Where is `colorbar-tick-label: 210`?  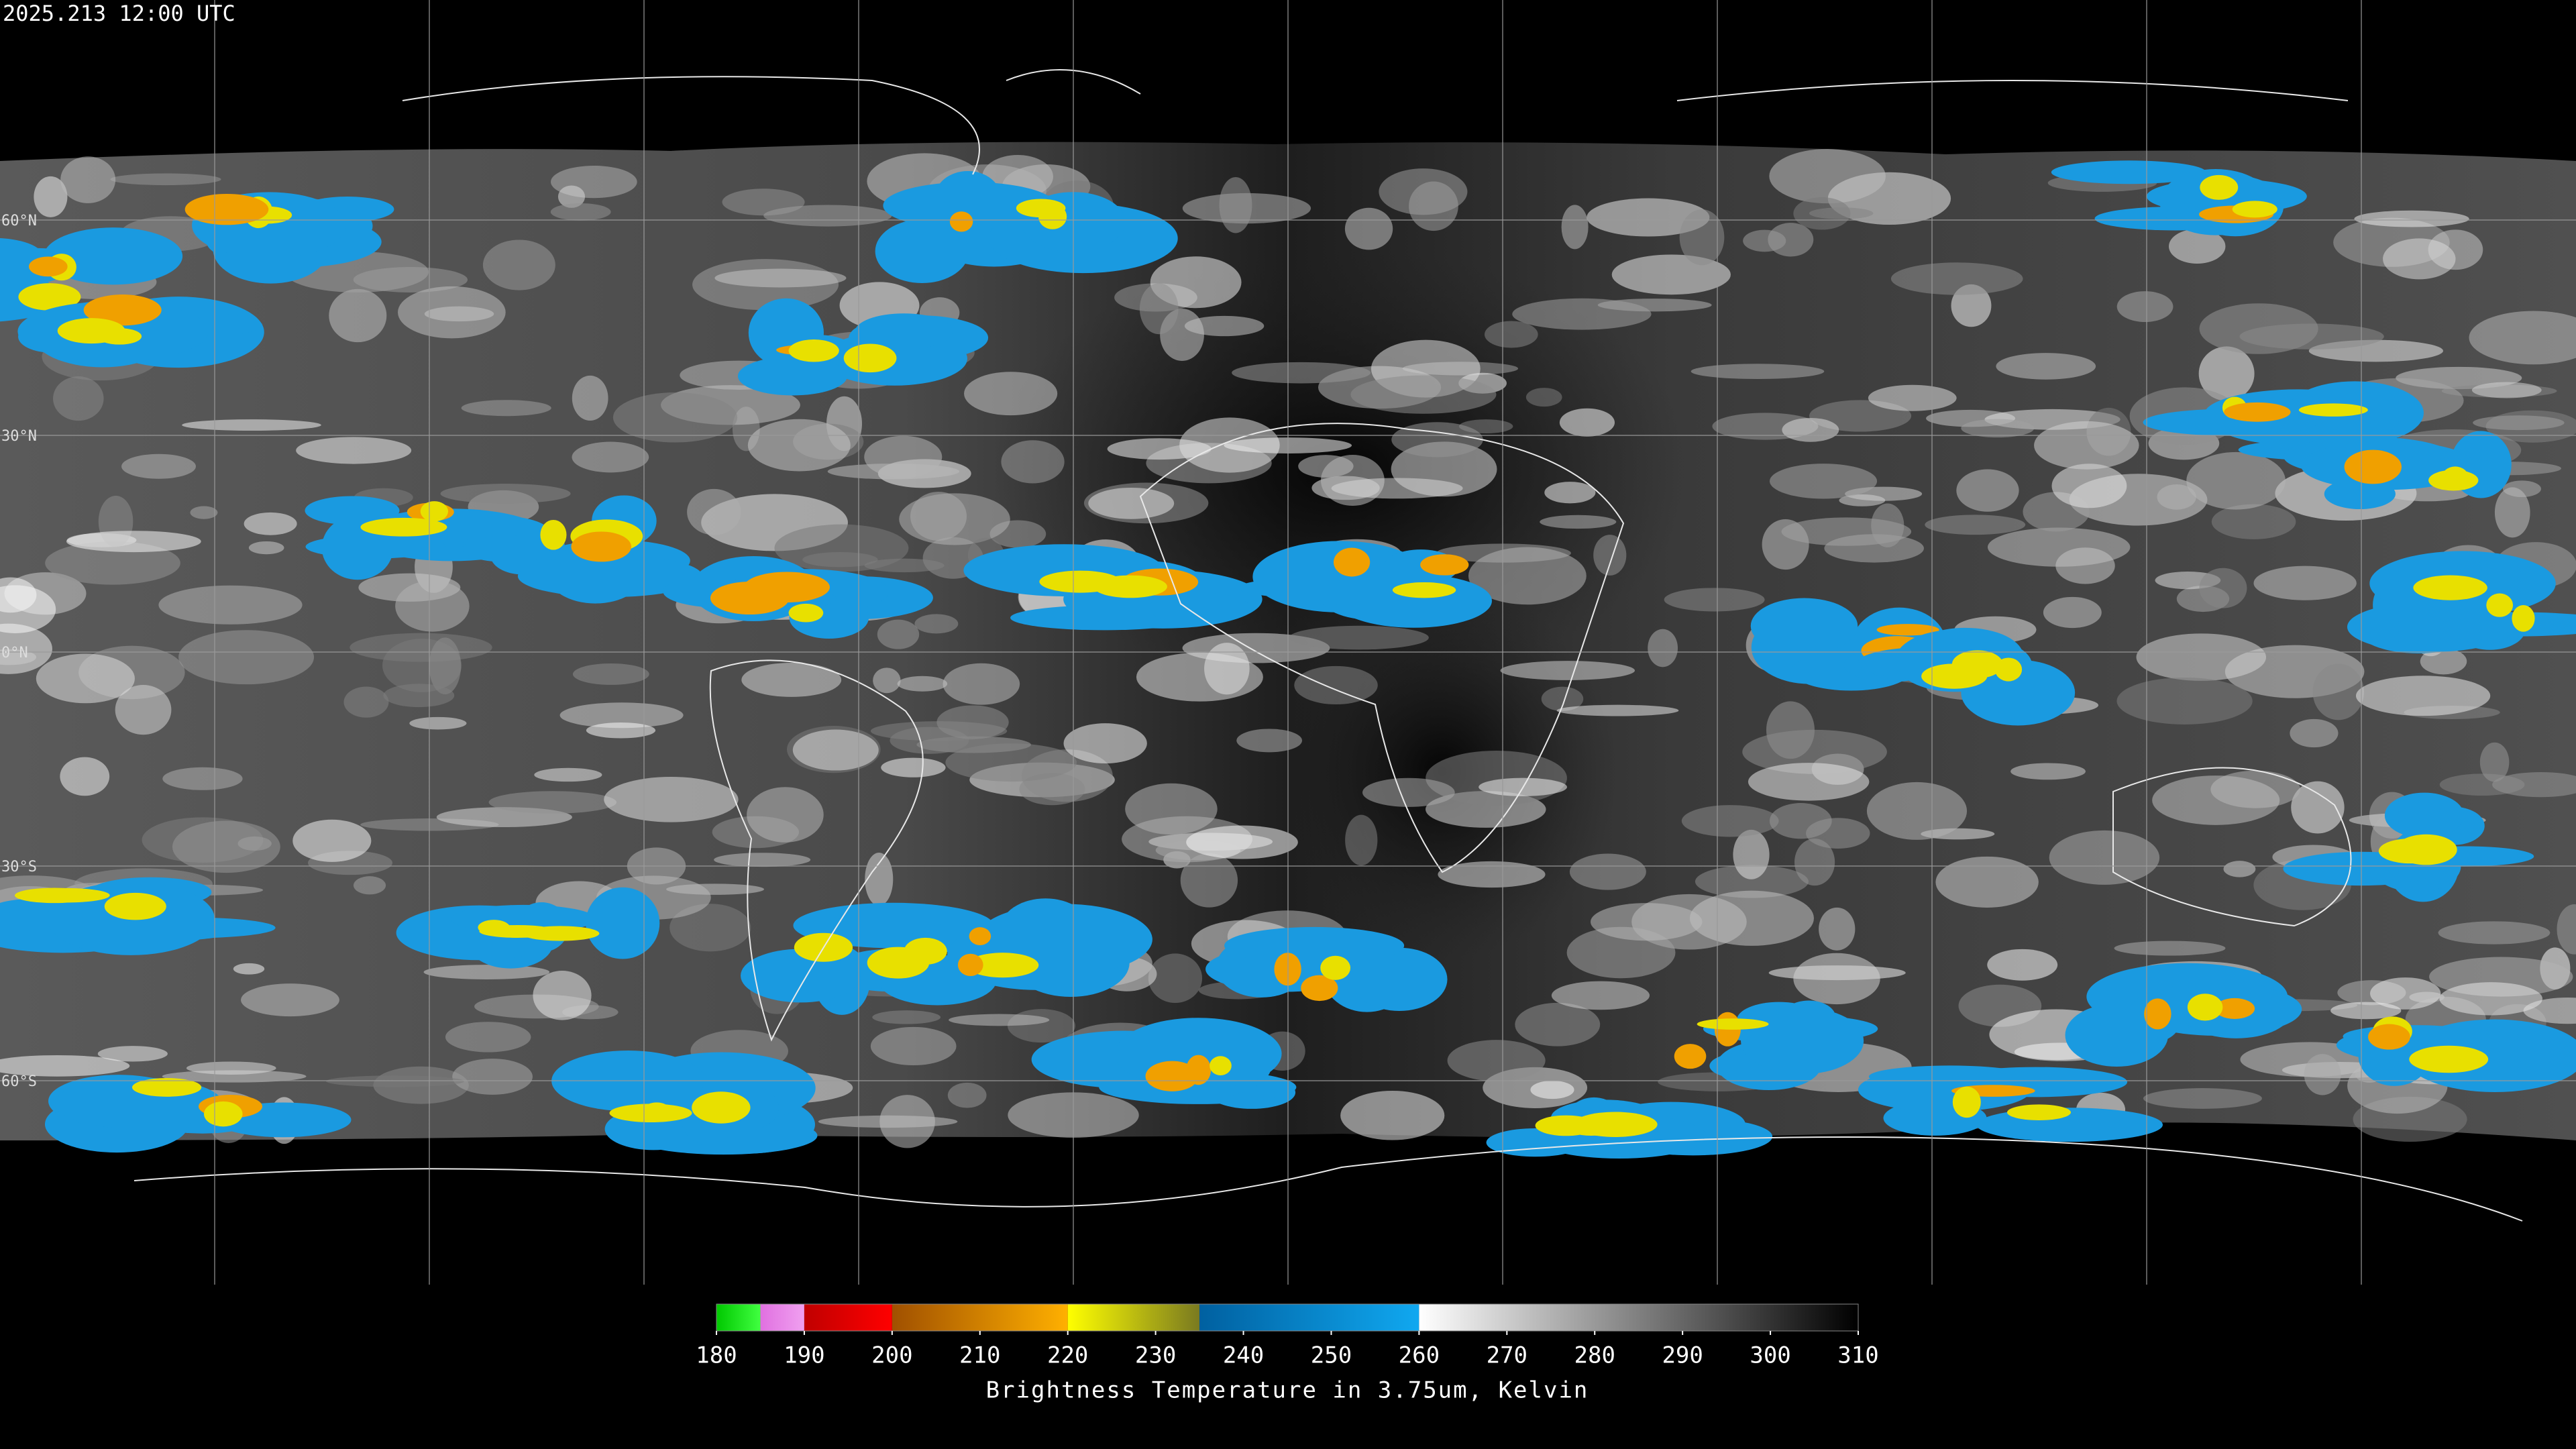 colorbar-tick-label: 210 is located at coordinates (979, 1355).